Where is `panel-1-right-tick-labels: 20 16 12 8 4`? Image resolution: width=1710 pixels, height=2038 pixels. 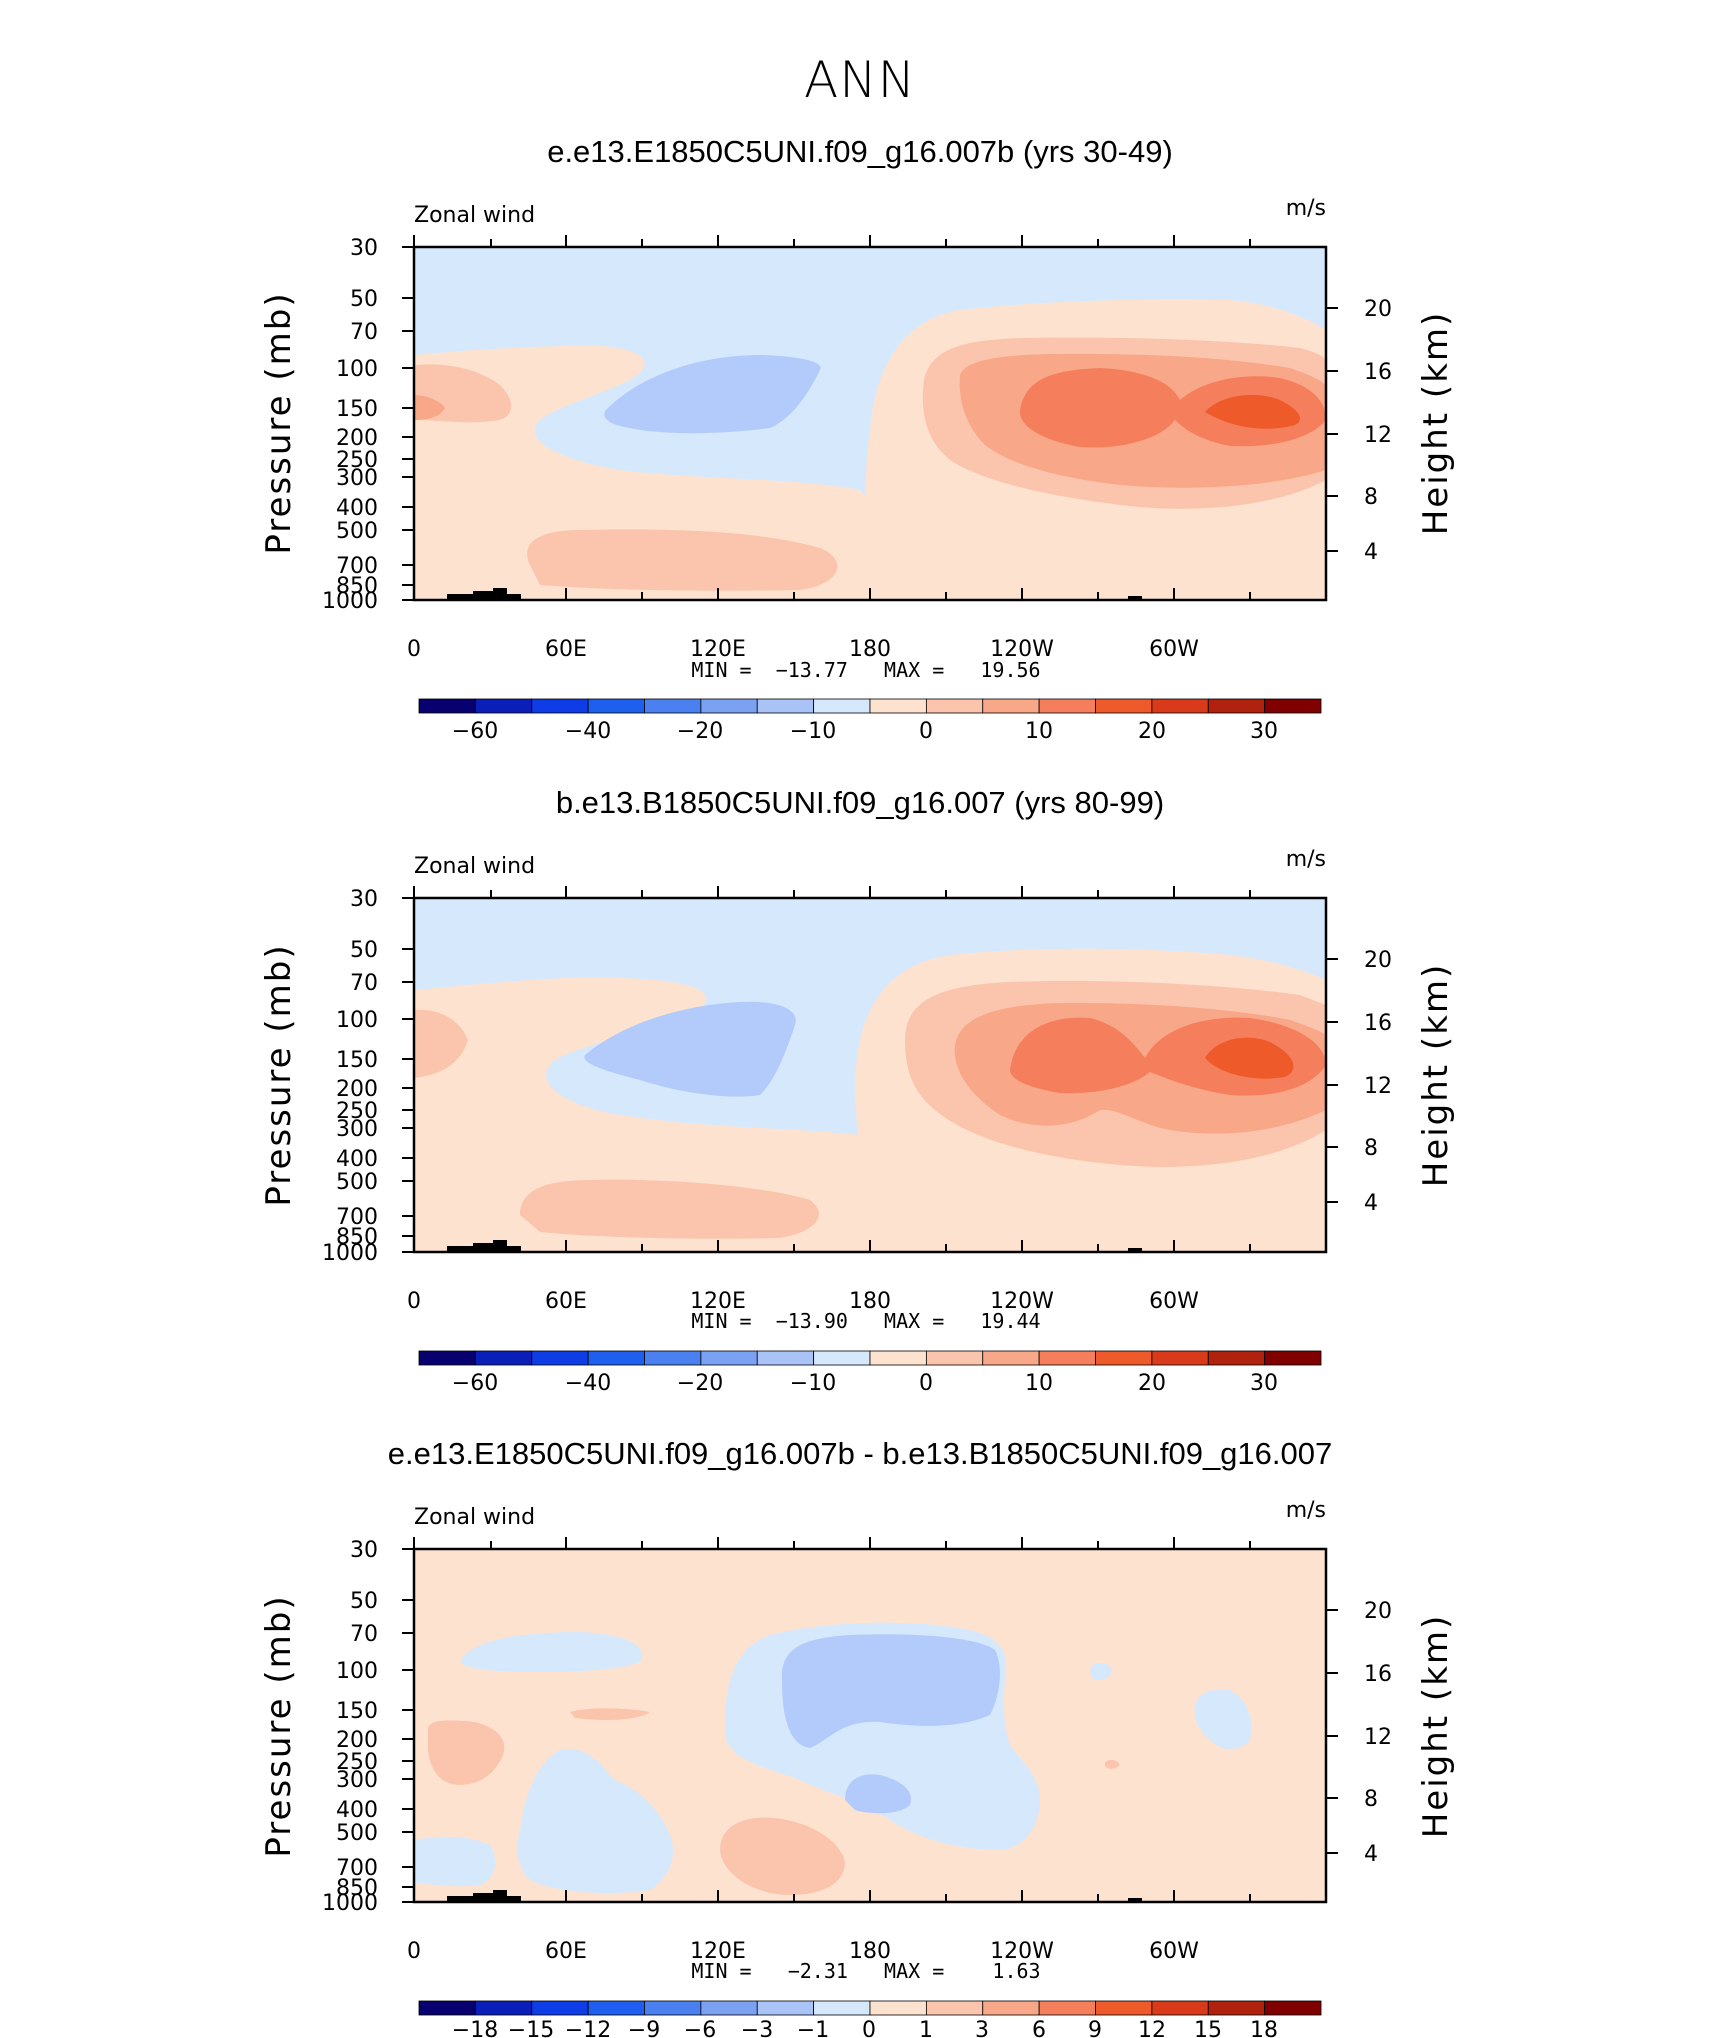 panel-1-right-tick-labels: 20 16 12 8 4 is located at coordinates (1378, 431).